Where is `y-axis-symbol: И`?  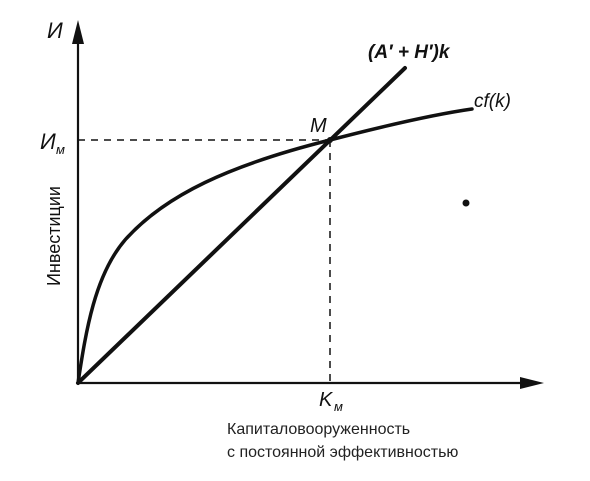
y-axis-symbol: И is located at coordinates (55, 30).